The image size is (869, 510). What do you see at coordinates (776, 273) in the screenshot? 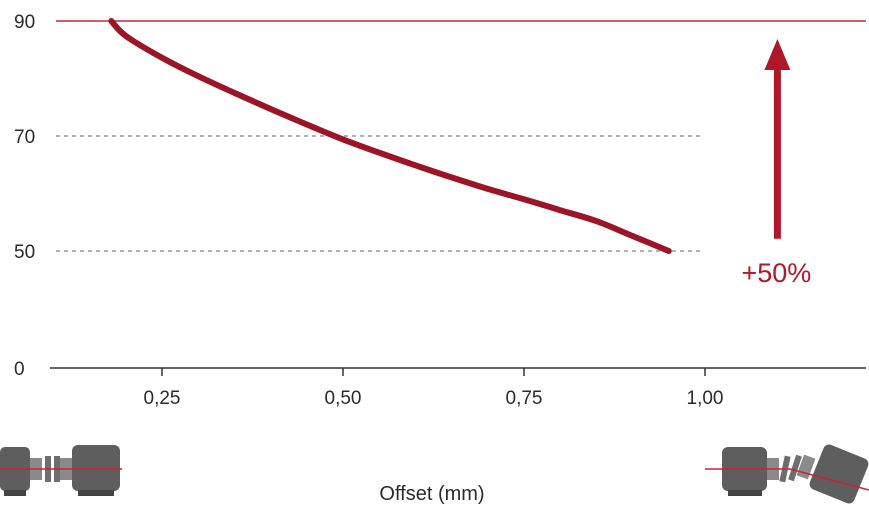
I see `increase-annotation: +50%` at bounding box center [776, 273].